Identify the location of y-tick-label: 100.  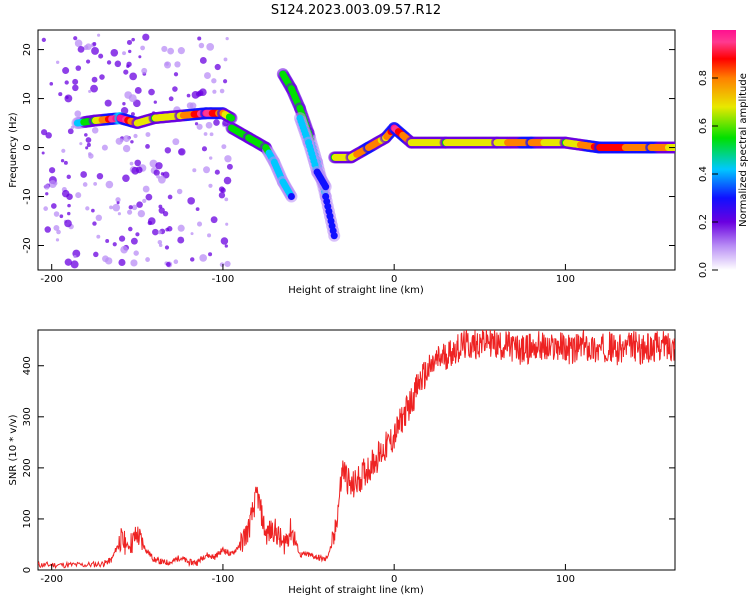
(27, 518).